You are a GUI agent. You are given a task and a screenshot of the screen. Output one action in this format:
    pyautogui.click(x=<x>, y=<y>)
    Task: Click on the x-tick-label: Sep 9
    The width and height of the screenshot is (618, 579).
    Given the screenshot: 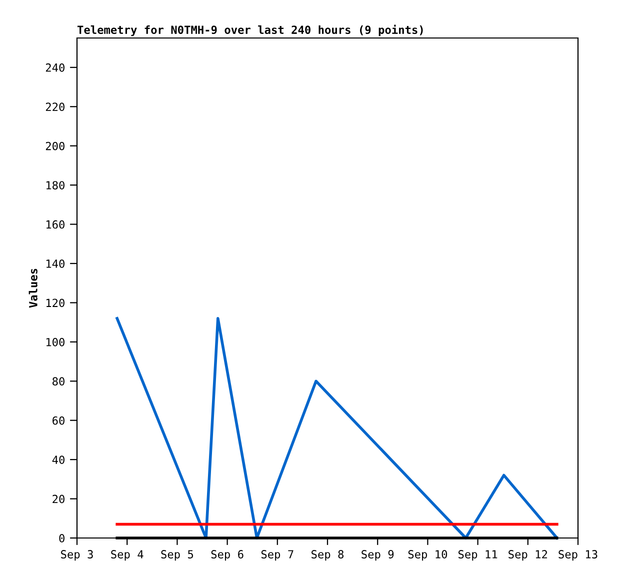 What is the action you would take?
    pyautogui.click(x=378, y=555)
    